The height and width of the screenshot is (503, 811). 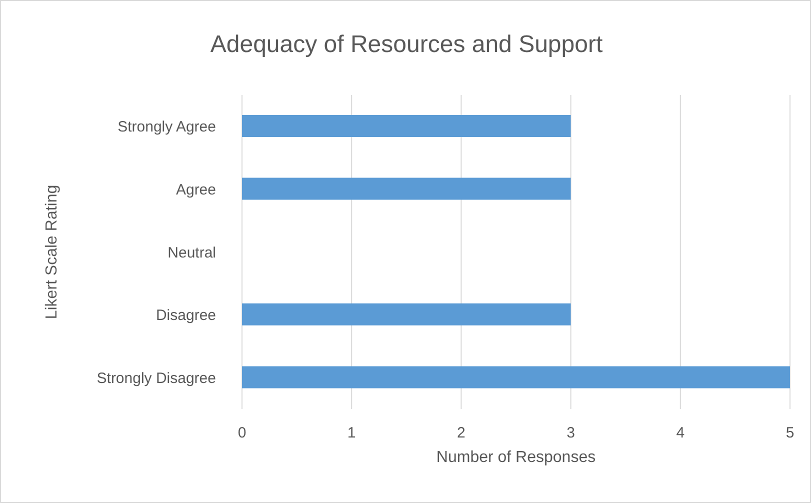 I want to click on x-tick-label: 1, so click(x=351, y=433).